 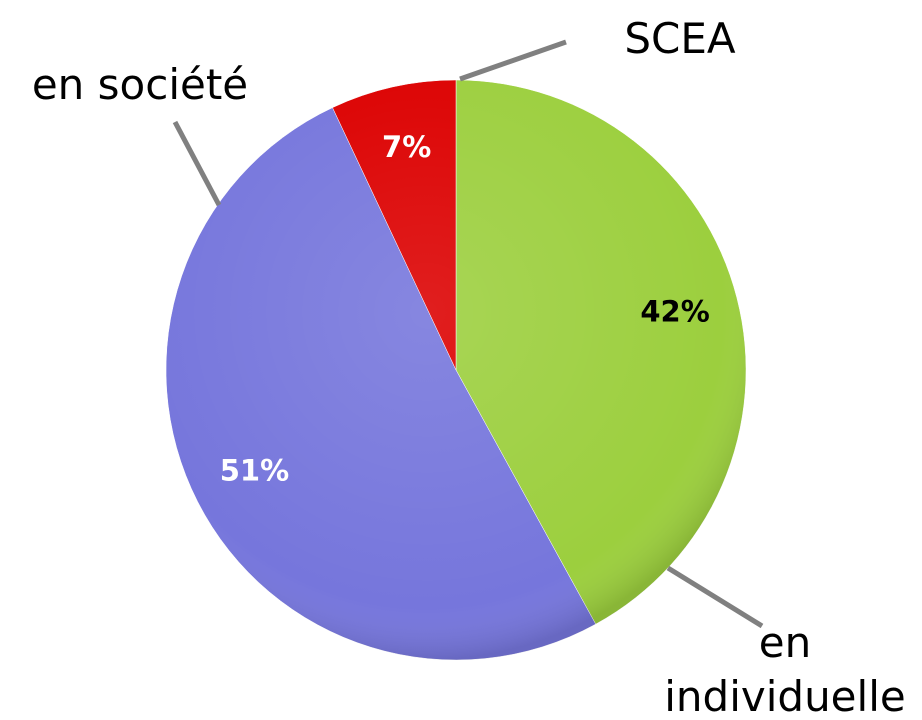 I want to click on data-label: 51%, so click(x=254, y=471).